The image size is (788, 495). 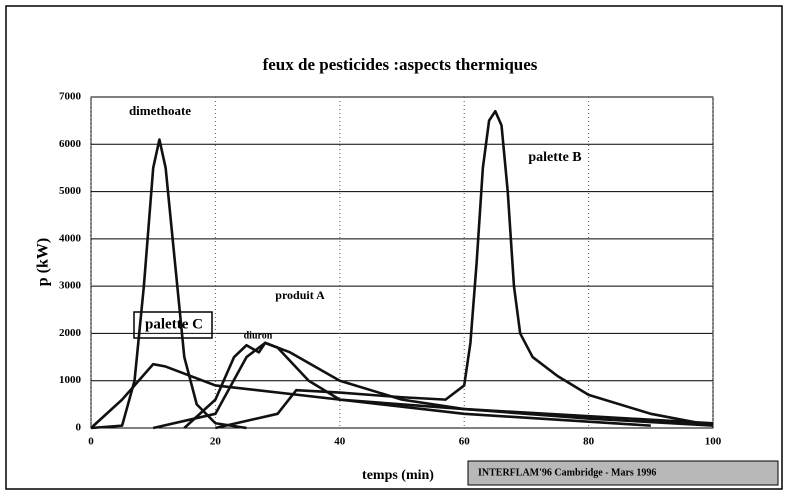 What do you see at coordinates (43, 262) in the screenshot?
I see `y-axis-label: p (kW)` at bounding box center [43, 262].